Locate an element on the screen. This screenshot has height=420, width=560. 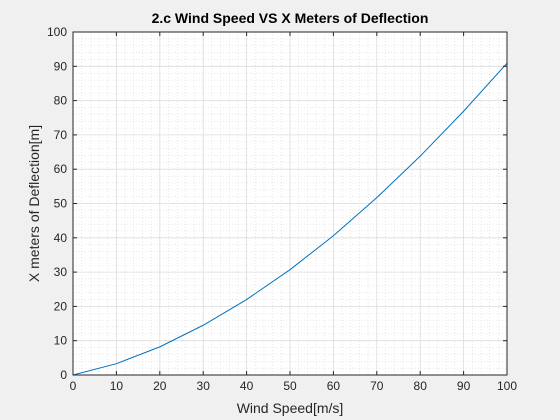
x-tick-label: 80 is located at coordinates (421, 386).